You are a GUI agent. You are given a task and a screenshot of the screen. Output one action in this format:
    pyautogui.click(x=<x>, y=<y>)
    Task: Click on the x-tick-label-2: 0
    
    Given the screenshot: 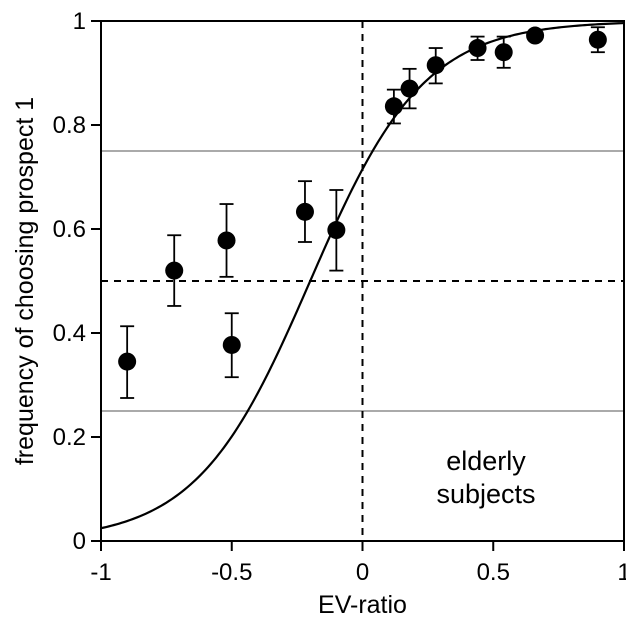 What is the action you would take?
    pyautogui.click(x=362, y=572)
    